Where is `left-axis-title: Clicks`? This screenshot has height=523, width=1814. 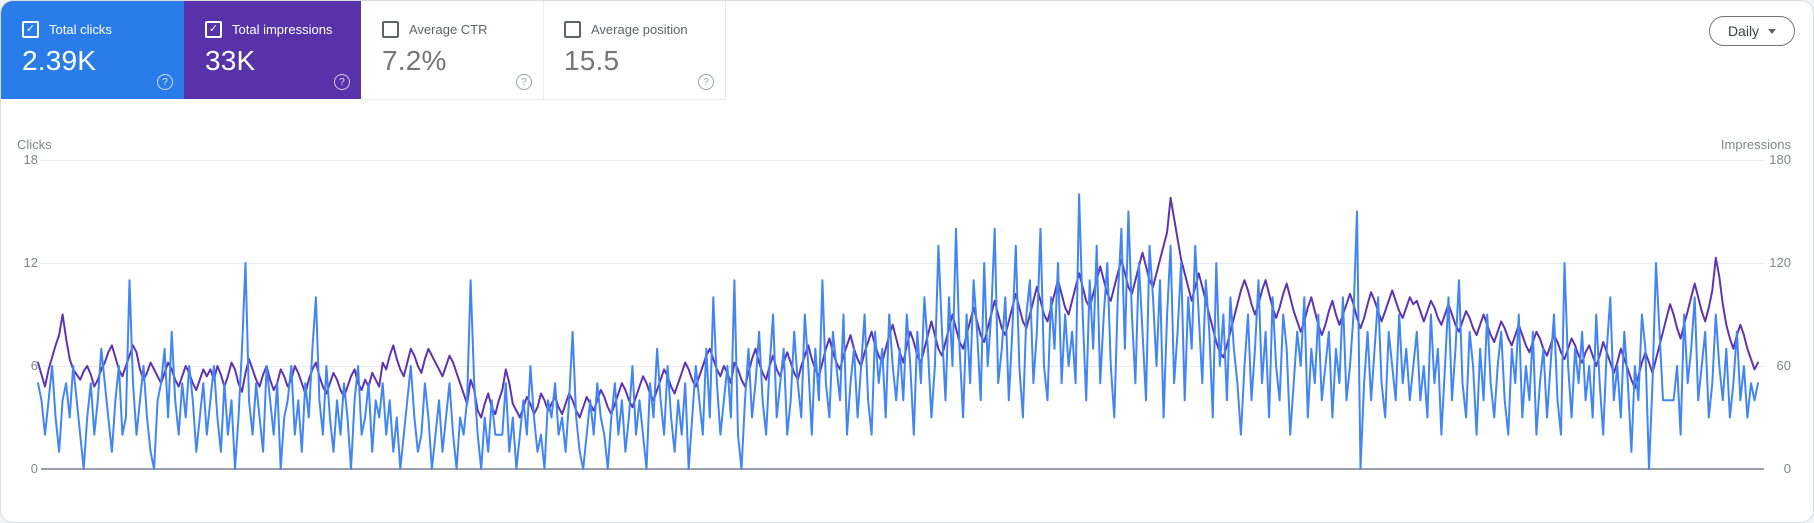 left-axis-title: Clicks is located at coordinates (34, 144).